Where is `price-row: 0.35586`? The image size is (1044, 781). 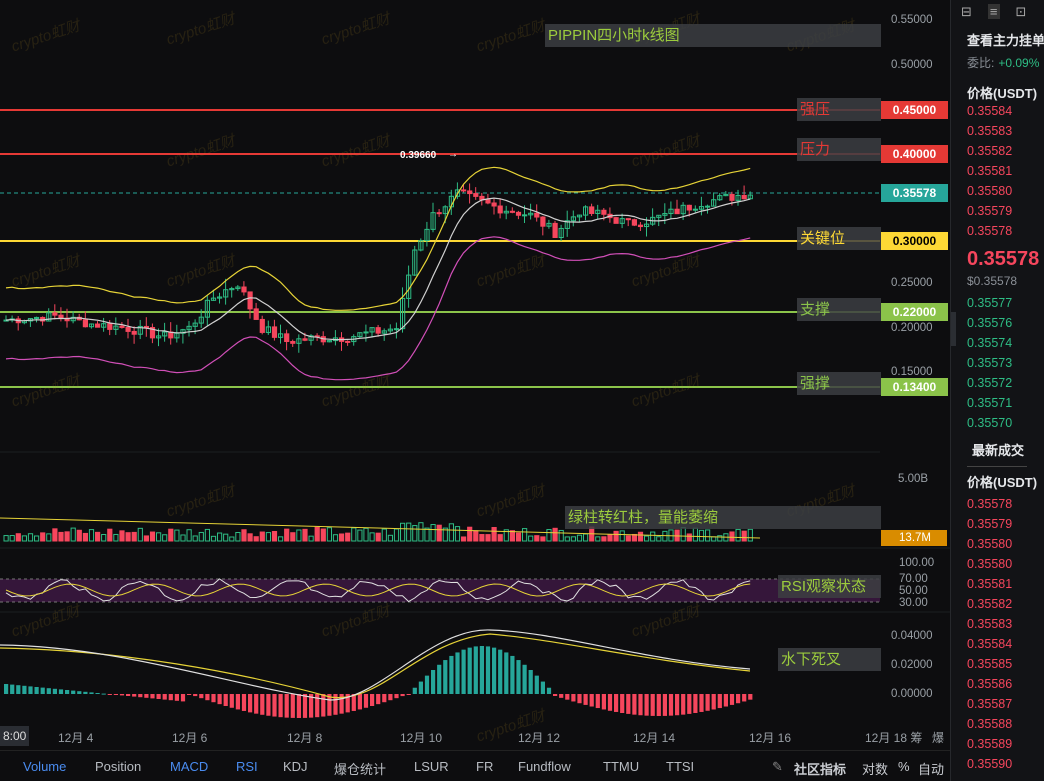 price-row: 0.35586 is located at coordinates (990, 684).